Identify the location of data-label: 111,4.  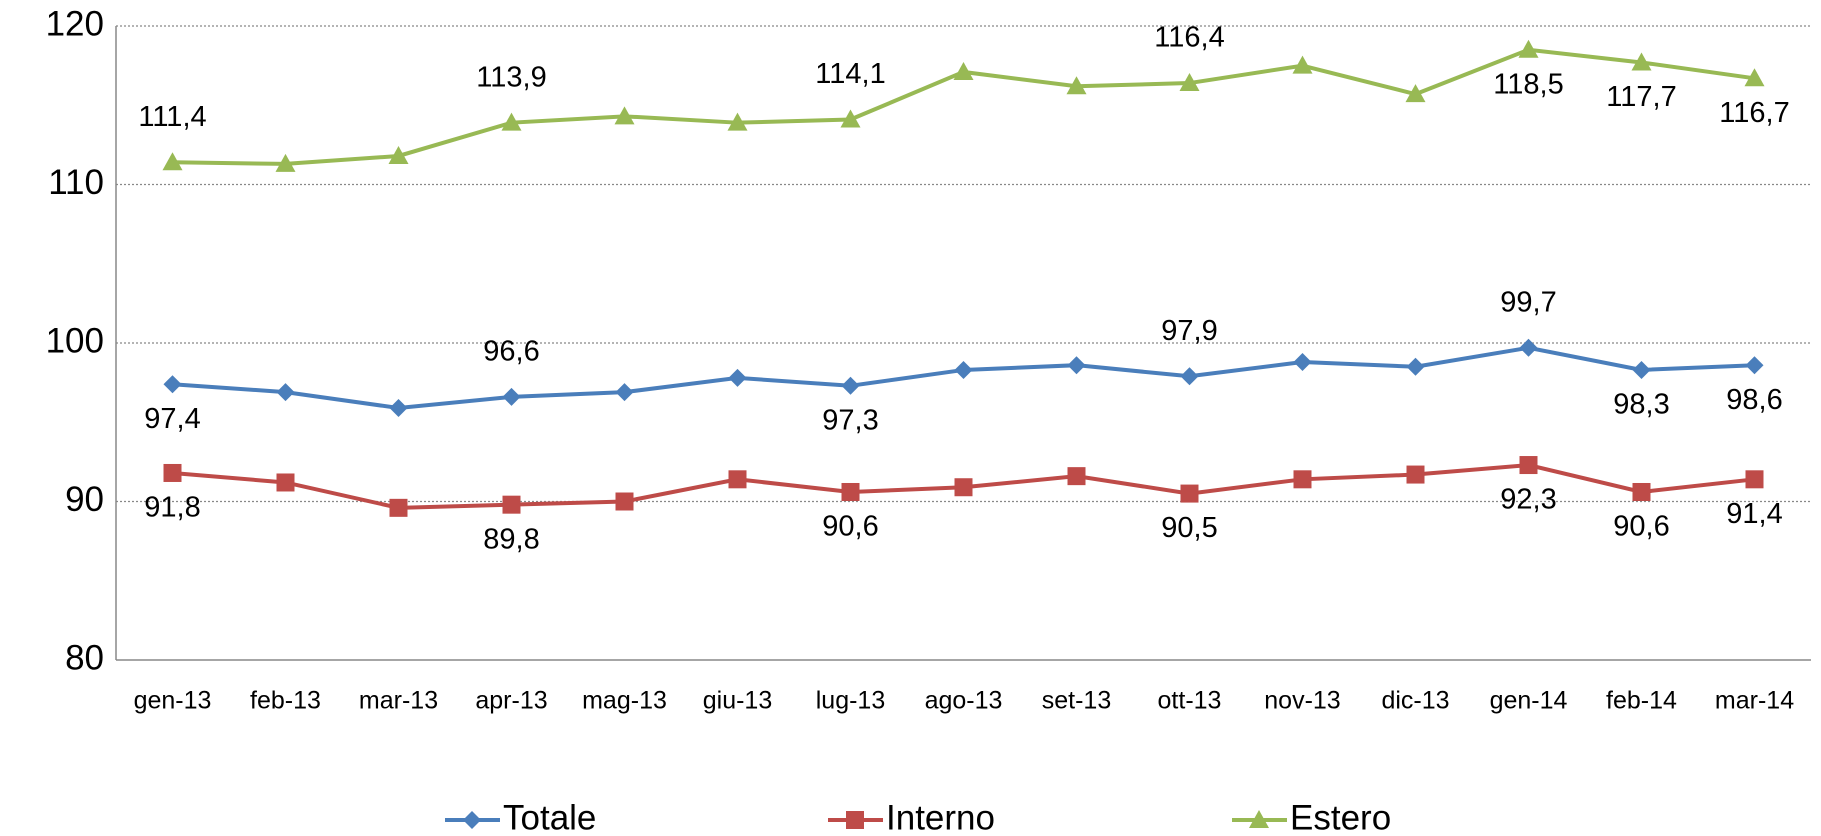
(172, 117).